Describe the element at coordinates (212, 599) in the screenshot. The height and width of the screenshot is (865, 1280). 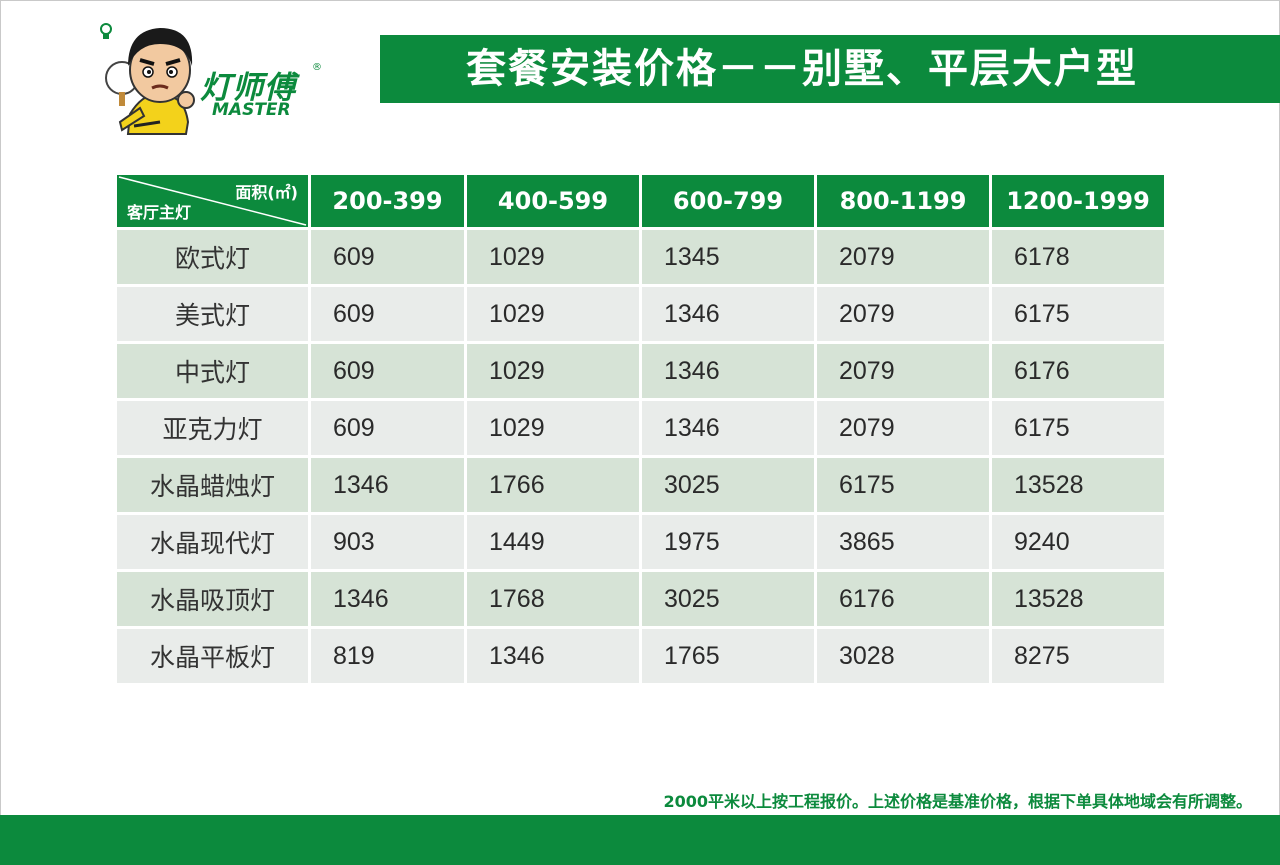
I see `lamp-type-cell: 水晶吸顶灯` at that location.